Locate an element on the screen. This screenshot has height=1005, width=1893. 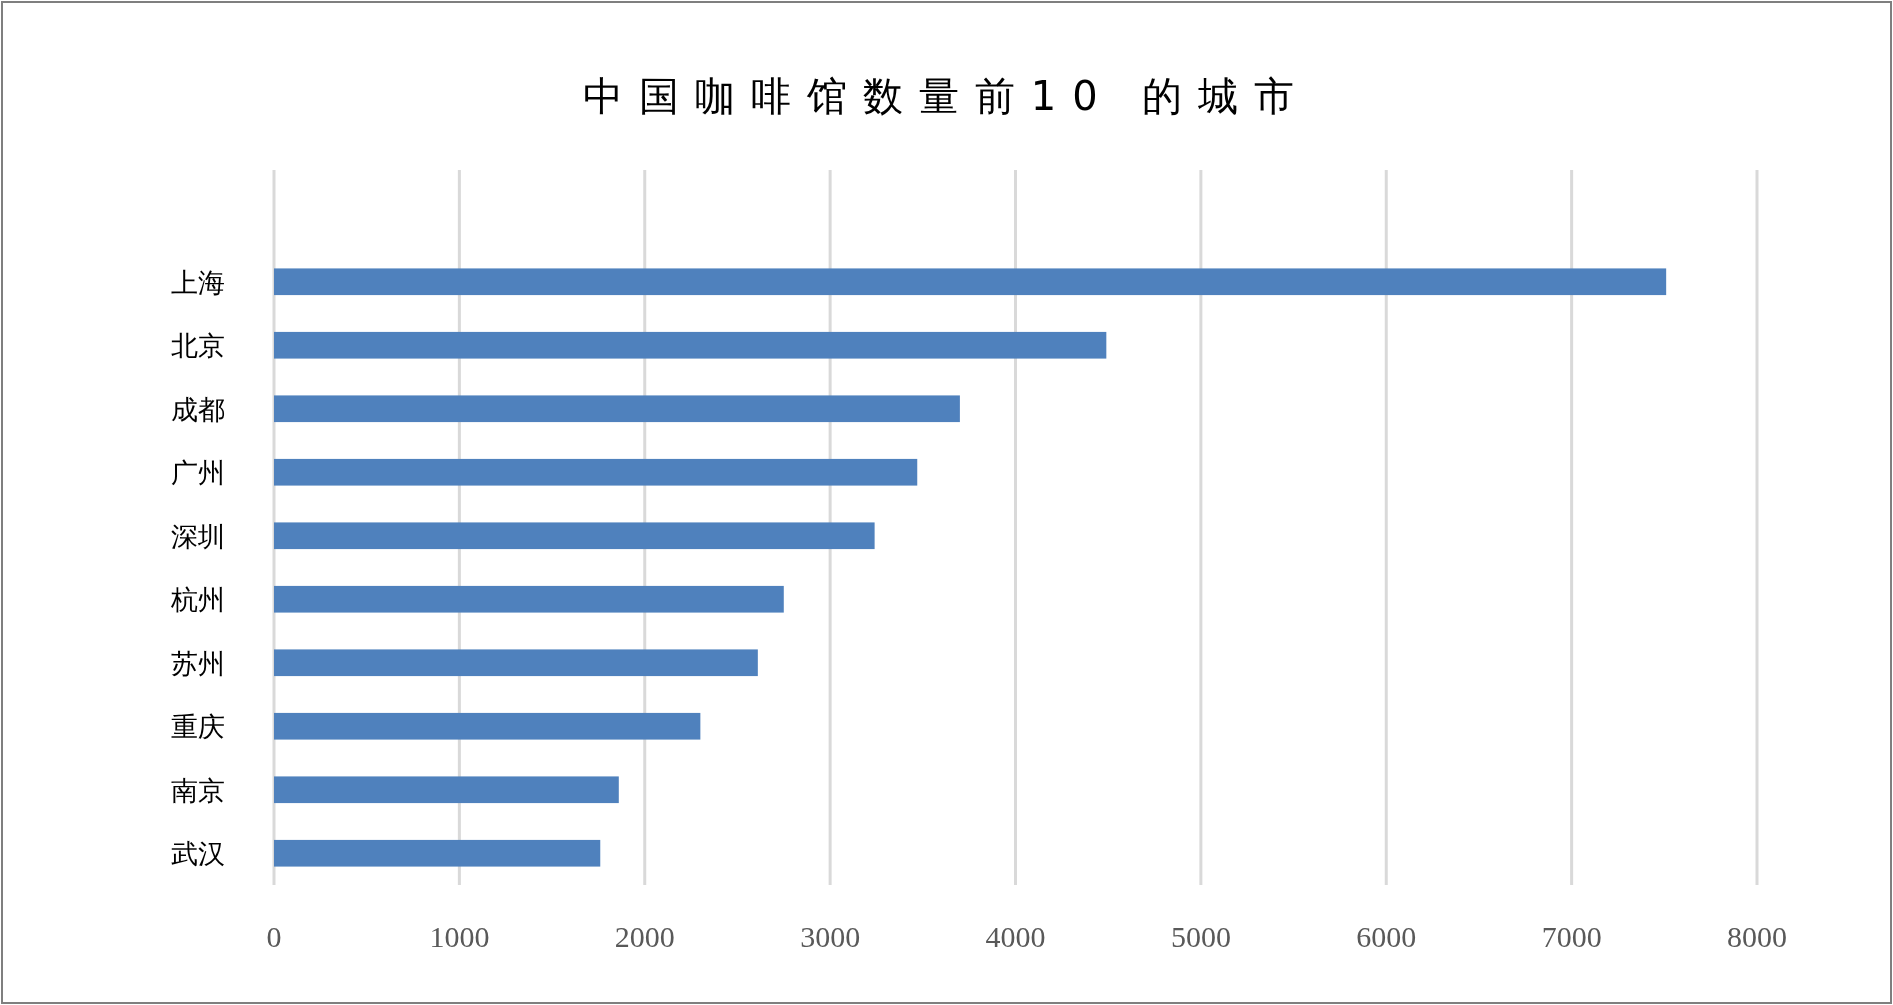
y-tick-label: 成都 is located at coordinates (198, 409).